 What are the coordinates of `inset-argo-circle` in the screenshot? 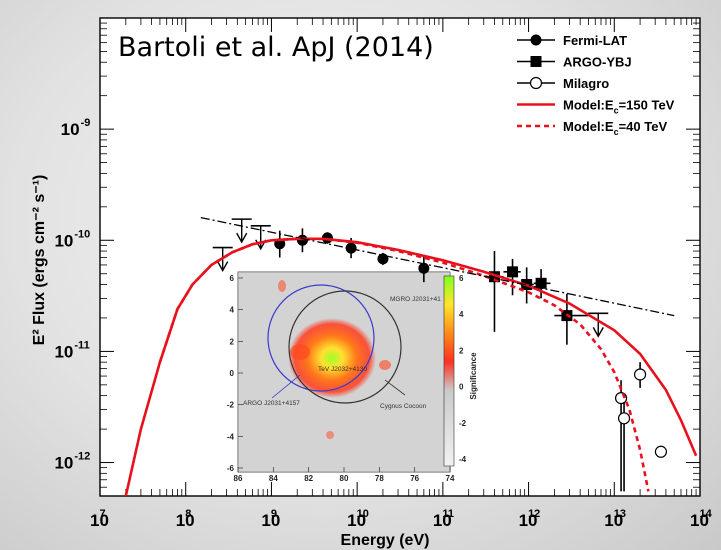 It's located at (321, 338).